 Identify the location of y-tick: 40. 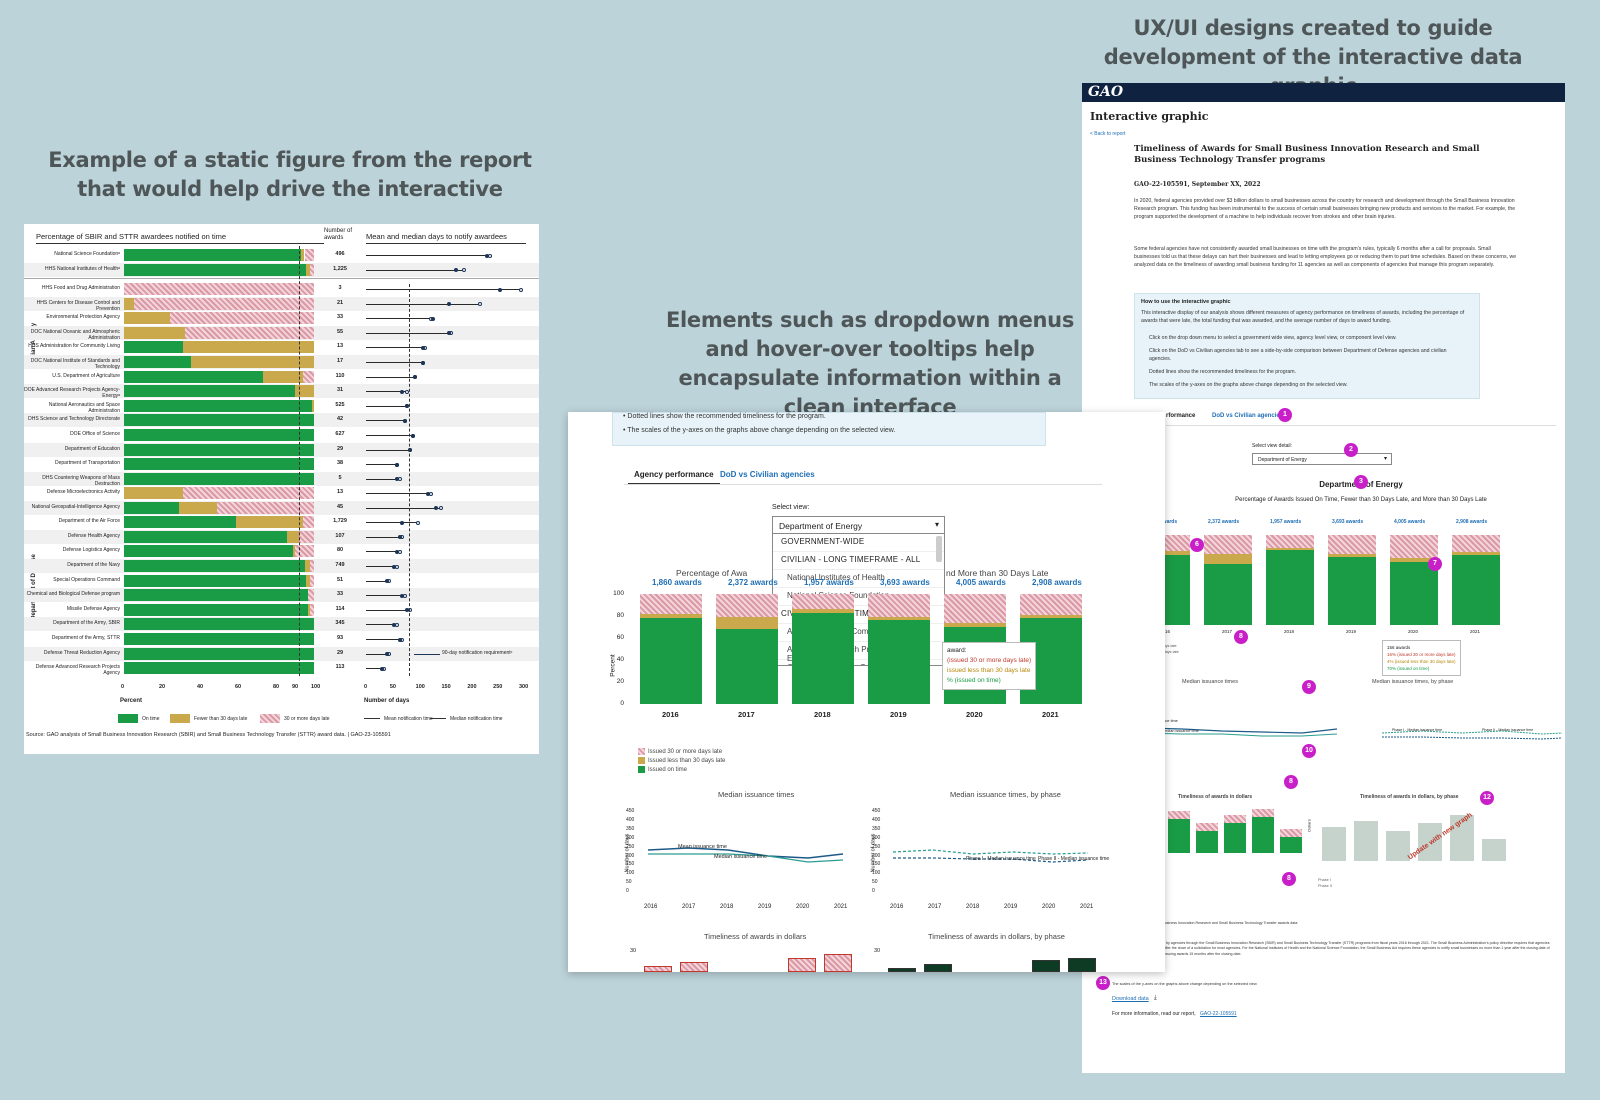
(620, 659).